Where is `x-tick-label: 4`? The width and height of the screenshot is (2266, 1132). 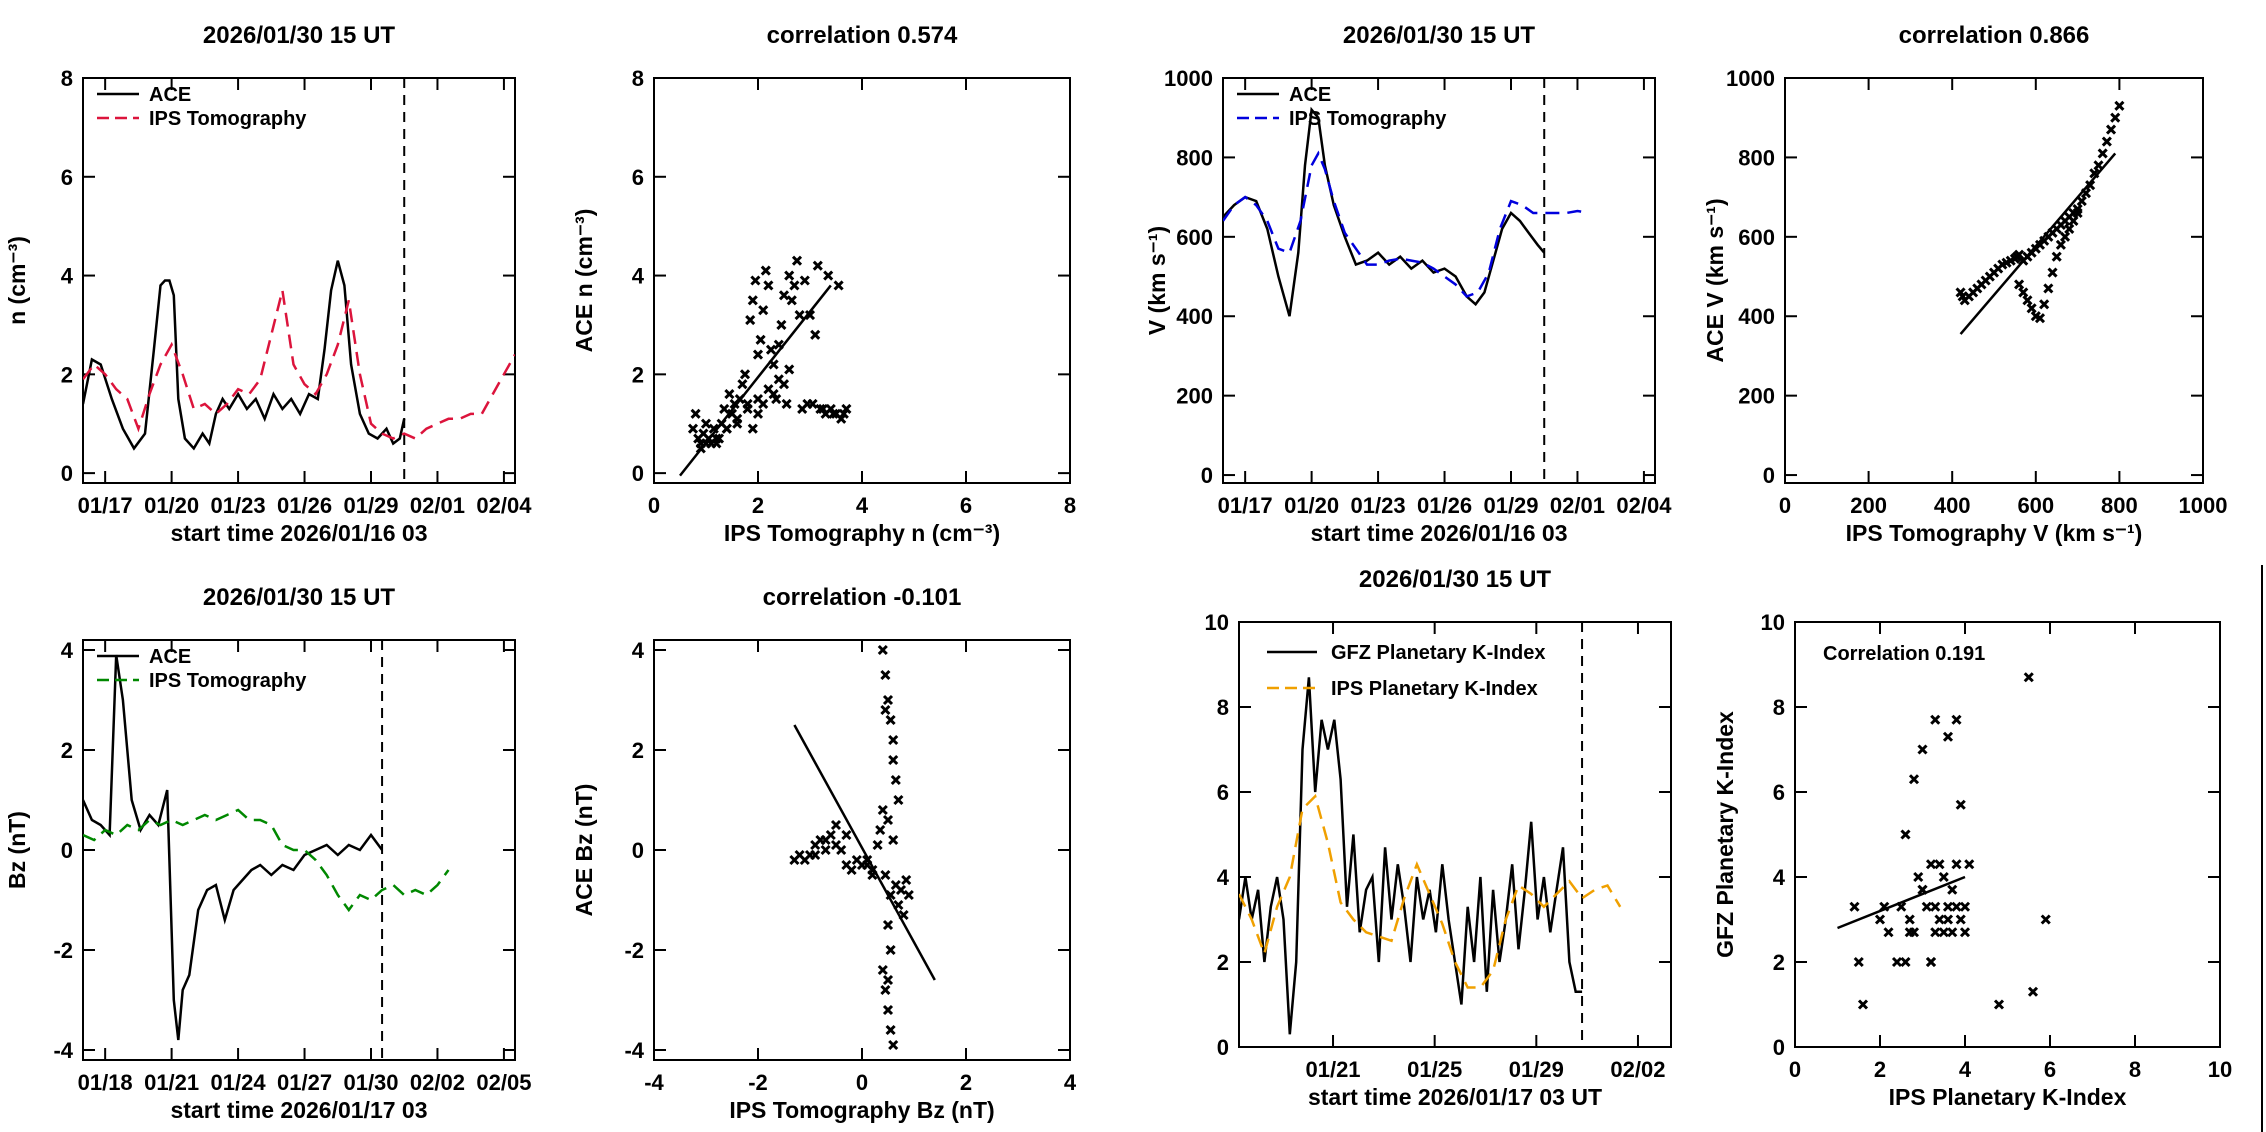 x-tick-label: 4 is located at coordinates (1965, 1069).